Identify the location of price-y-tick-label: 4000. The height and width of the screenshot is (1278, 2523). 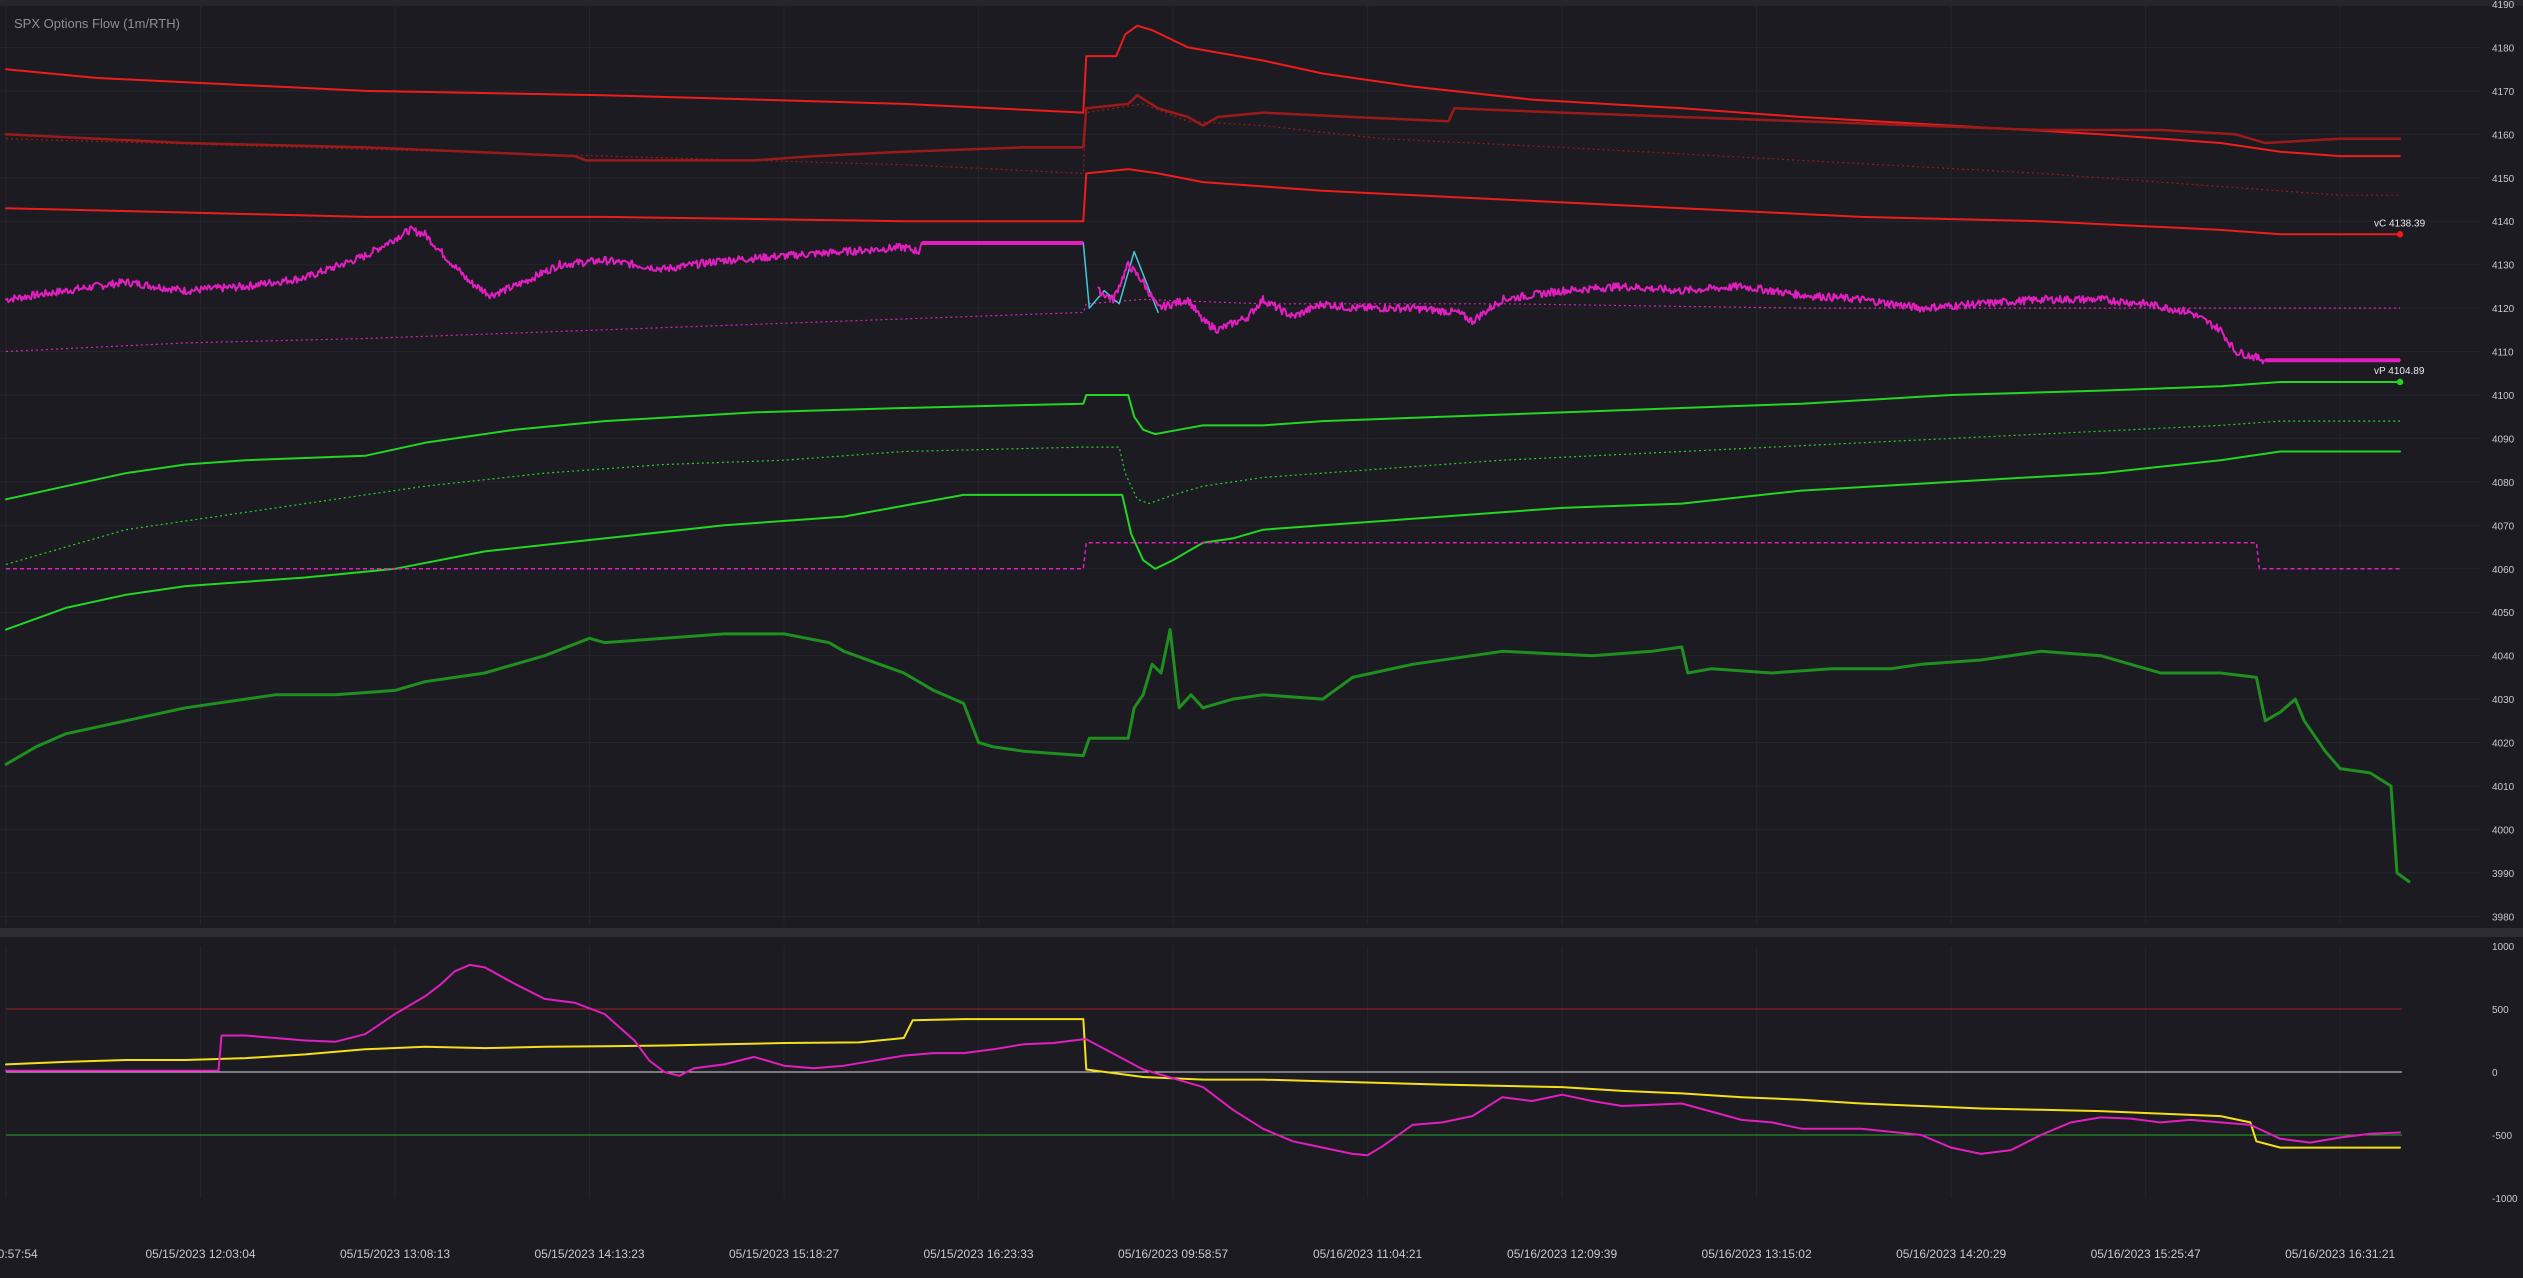
(2503, 830).